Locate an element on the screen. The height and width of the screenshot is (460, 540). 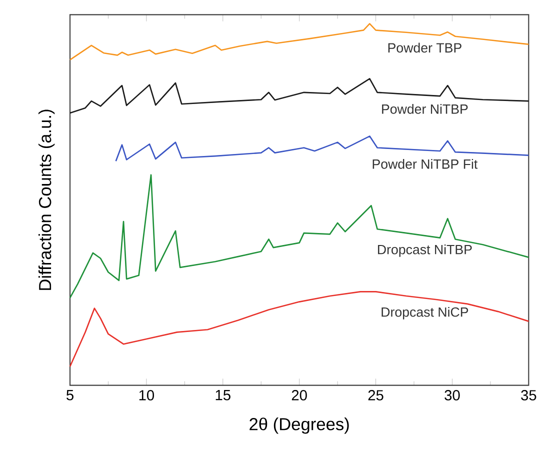
x-tick-label: 25 is located at coordinates (376, 395).